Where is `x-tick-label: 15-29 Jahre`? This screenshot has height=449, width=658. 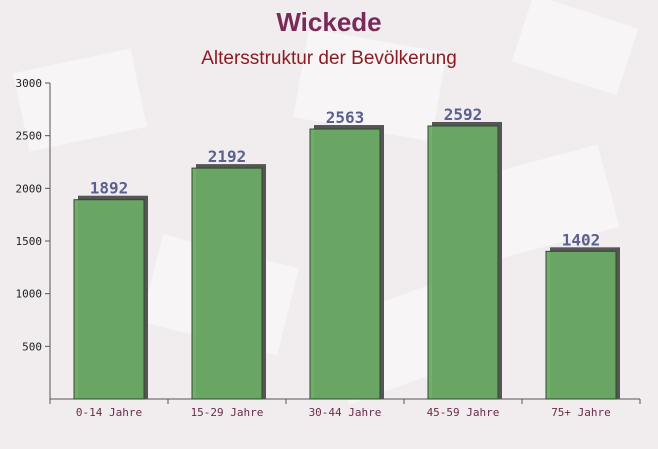
x-tick-label: 15-29 Jahre is located at coordinates (227, 412).